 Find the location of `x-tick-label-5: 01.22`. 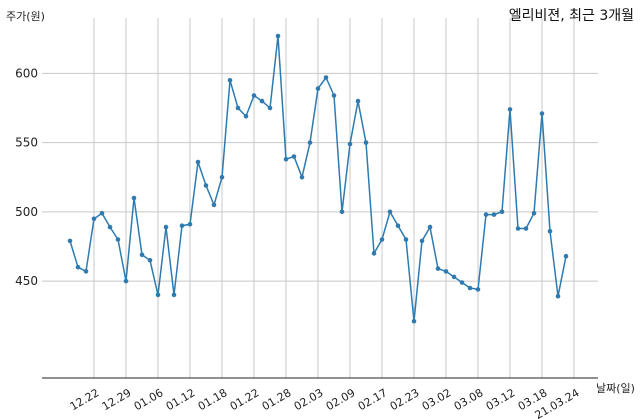

x-tick-label-5: 01.22 is located at coordinates (245, 399).